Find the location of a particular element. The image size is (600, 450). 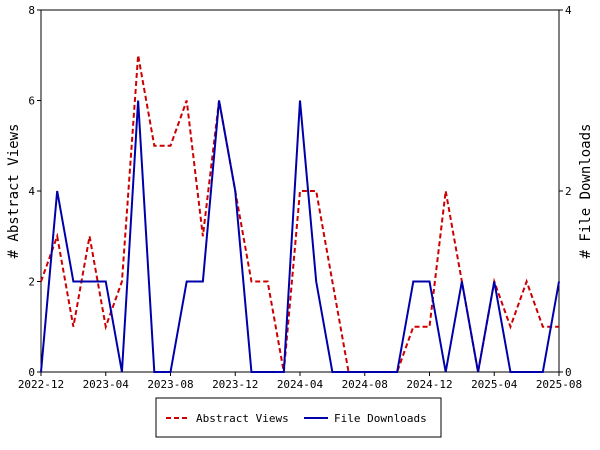

legend-label: File Downloads is located at coordinates (380, 418).